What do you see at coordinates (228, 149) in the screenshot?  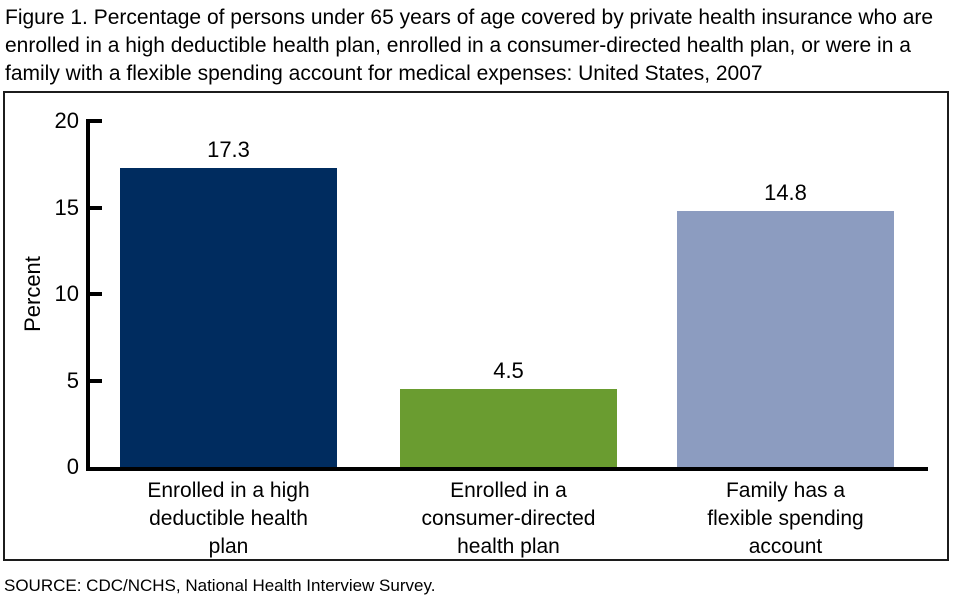 I see `bar-value-label: 17.3` at bounding box center [228, 149].